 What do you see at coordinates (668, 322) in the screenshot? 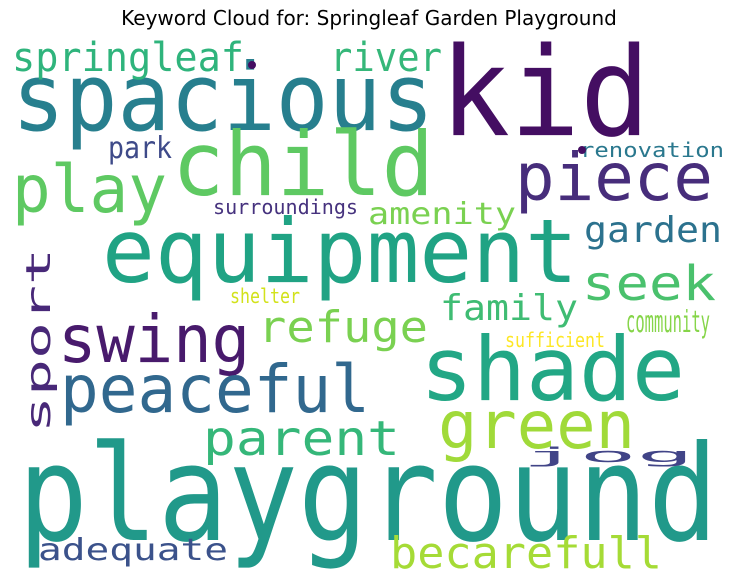
I see `word-park: community` at bounding box center [668, 322].